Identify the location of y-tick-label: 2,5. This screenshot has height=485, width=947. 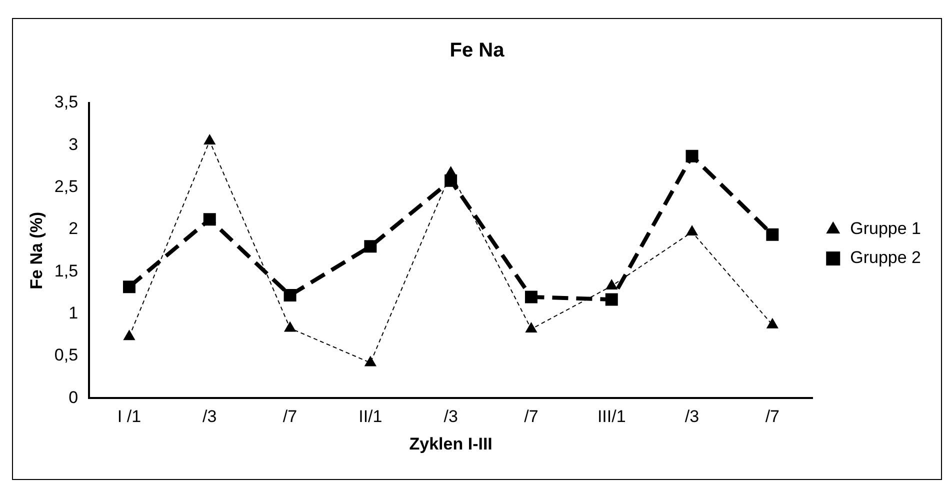
(66, 186).